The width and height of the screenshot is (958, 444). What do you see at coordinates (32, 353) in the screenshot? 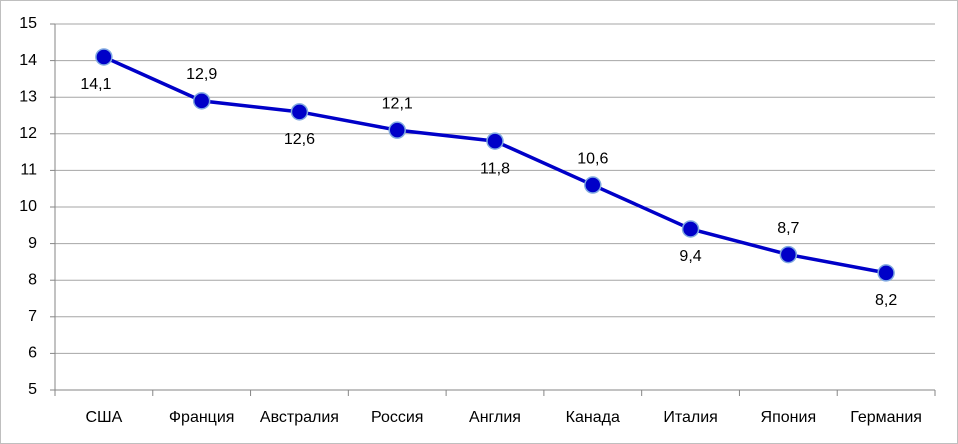
I see `y-tick-label: 6` at bounding box center [32, 353].